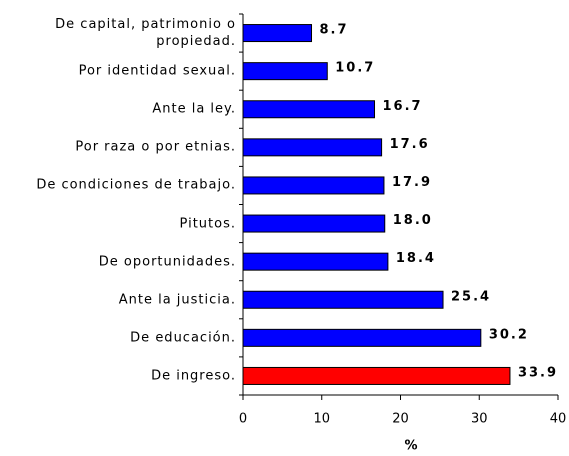 The image size is (569, 456). Describe the element at coordinates (243, 419) in the screenshot. I see `x-tick-label: 0` at that location.